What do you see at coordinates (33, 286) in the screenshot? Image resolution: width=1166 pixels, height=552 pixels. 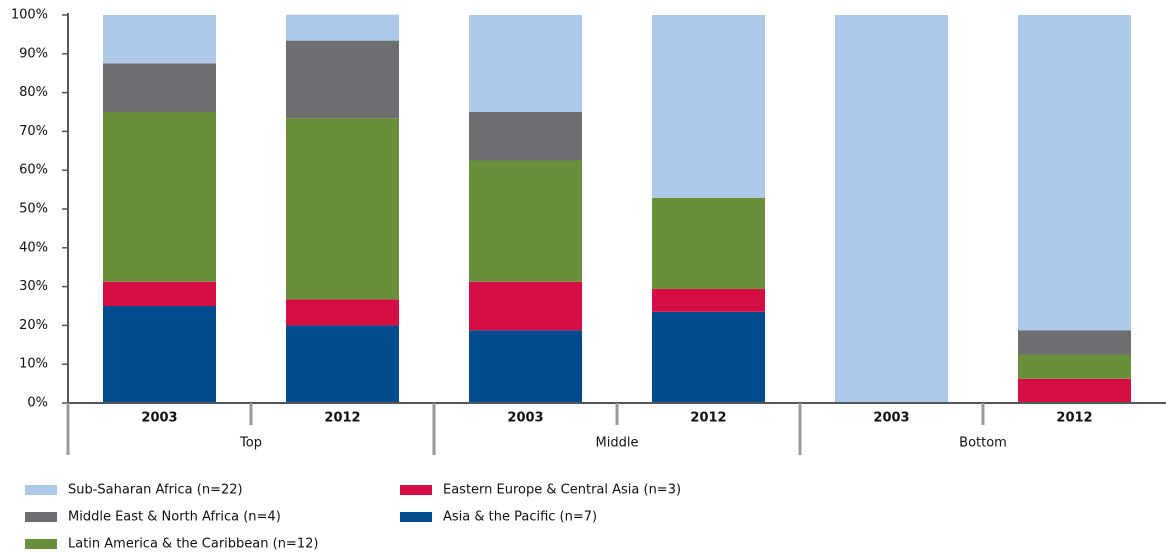 I see `y-tick-label: 30%` at bounding box center [33, 286].